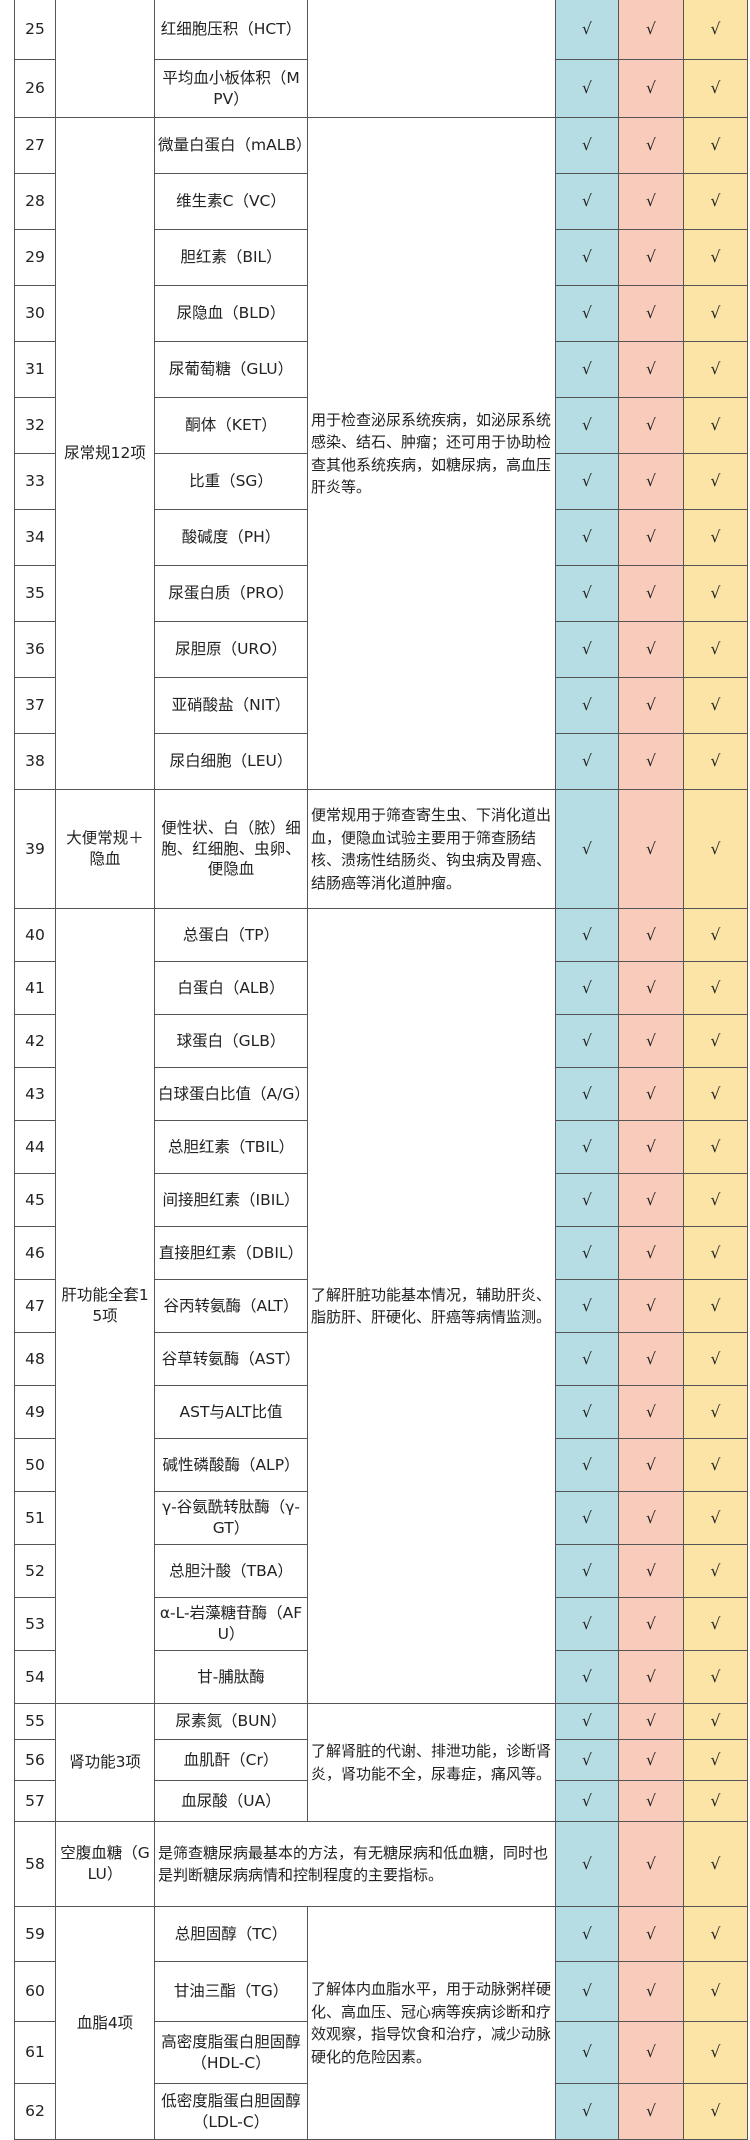  What do you see at coordinates (231, 2052) in the screenshot?
I see `item: 高密度脂蛋白胆固醇（HDL-C）` at bounding box center [231, 2052].